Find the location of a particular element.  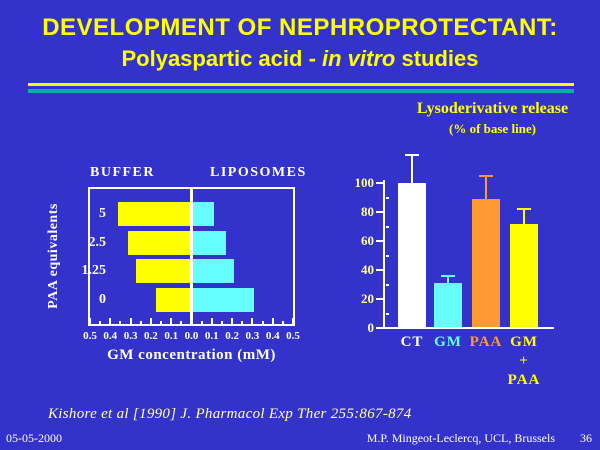

title-line1: DEVELOPMENT OF NEPHROPROTECTANT: is located at coordinates (300, 27).